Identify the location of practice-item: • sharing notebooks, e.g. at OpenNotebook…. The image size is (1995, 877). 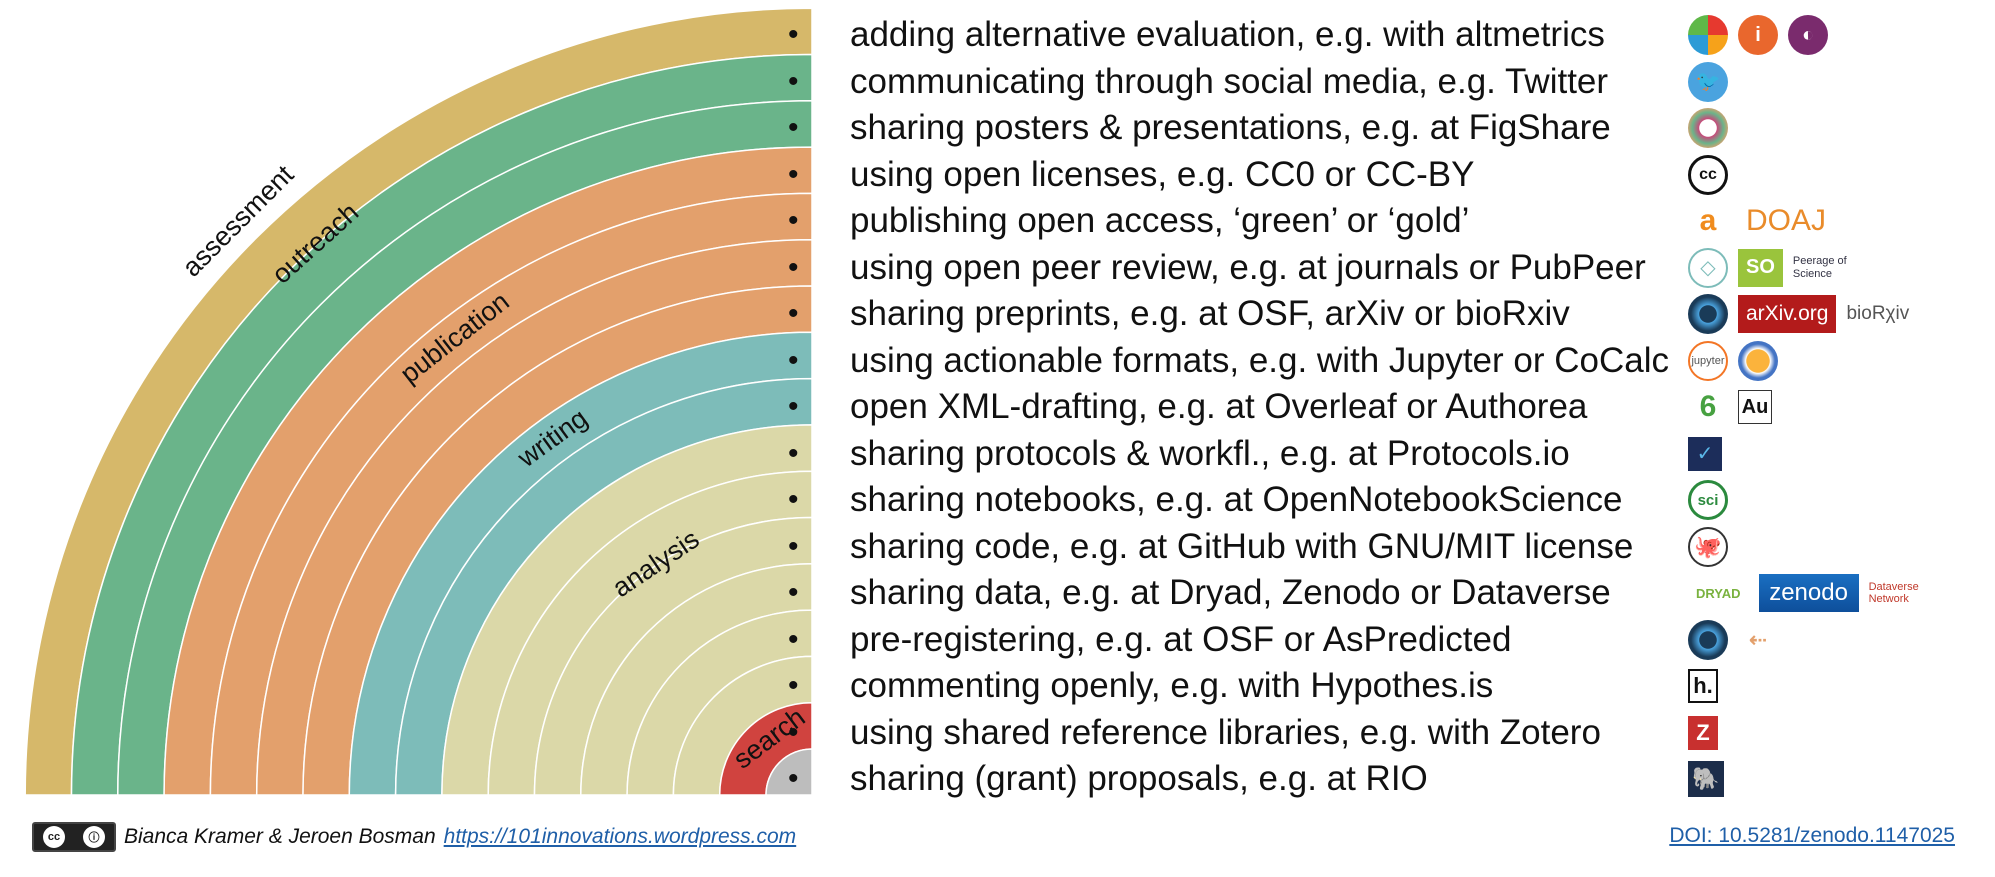
(1233, 500).